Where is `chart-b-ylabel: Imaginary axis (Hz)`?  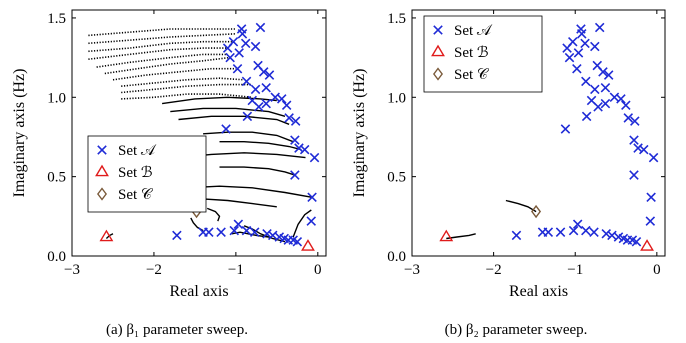 chart-b-ylabel: Imaginary axis (Hz) is located at coordinates (359, 133).